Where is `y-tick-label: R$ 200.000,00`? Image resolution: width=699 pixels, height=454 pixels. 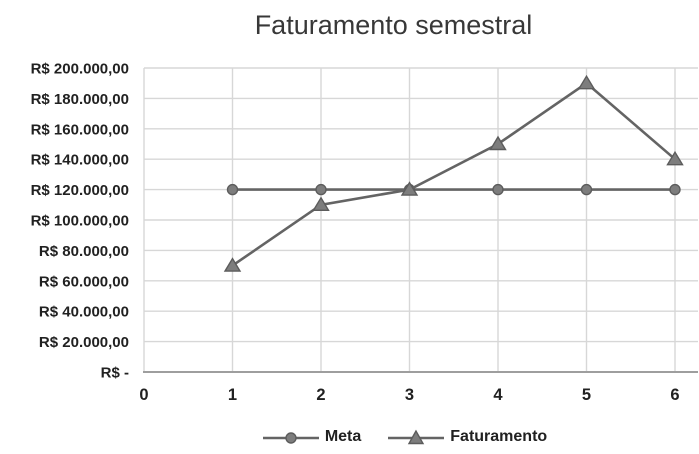
y-tick-label: R$ 200.000,00 is located at coordinates (80, 69).